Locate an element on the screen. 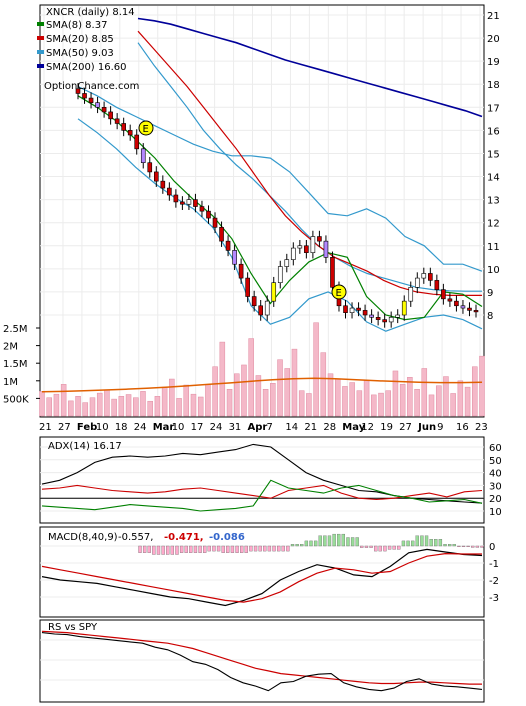  x-tick-label: May is located at coordinates (353, 427).